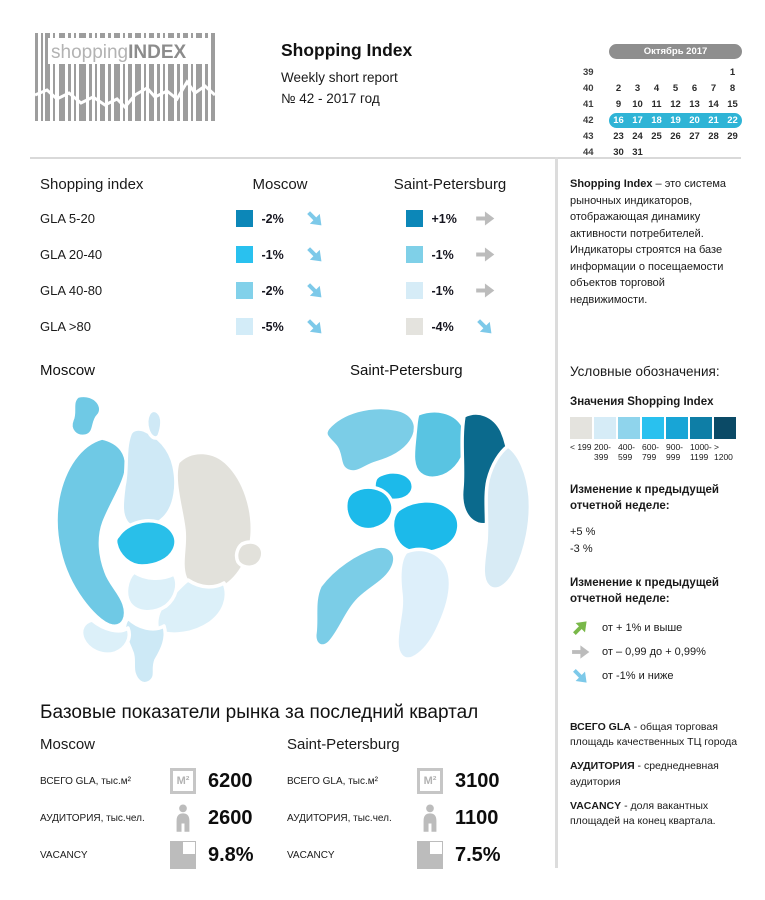  Describe the element at coordinates (694, 120) in the screenshot. I see `calendar-day: 20` at that location.